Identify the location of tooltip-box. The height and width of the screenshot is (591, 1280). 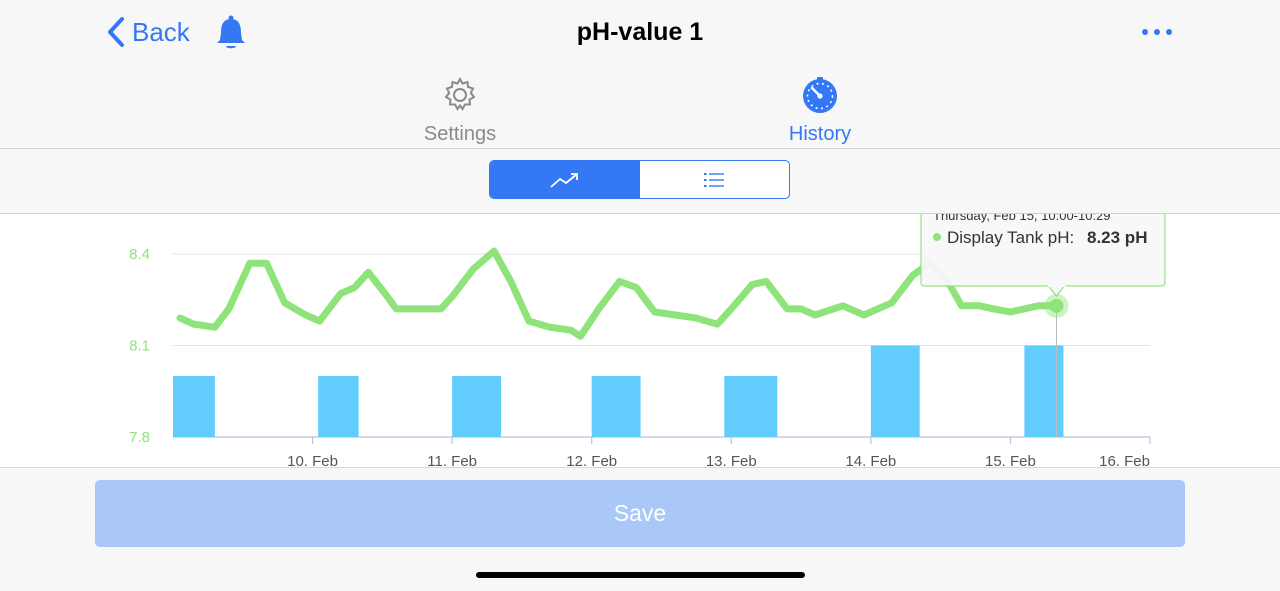
(1043, 250).